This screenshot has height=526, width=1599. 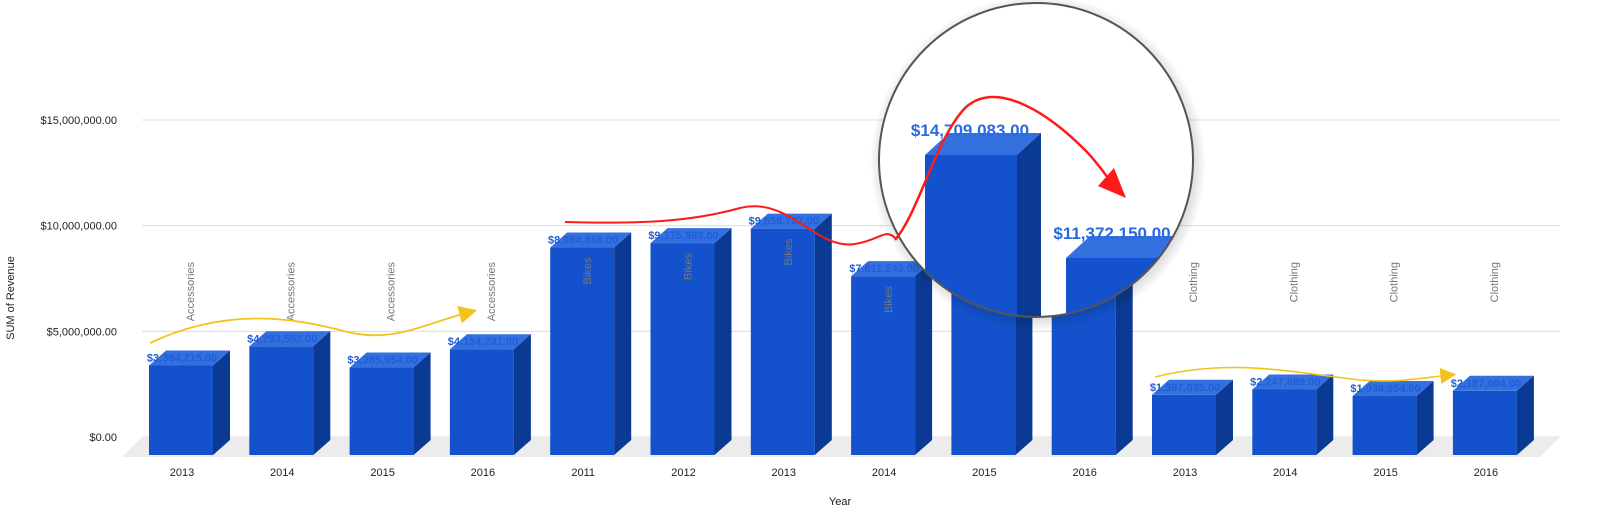 I want to click on data-label: $2,247,889.00, so click(x=1285, y=382).